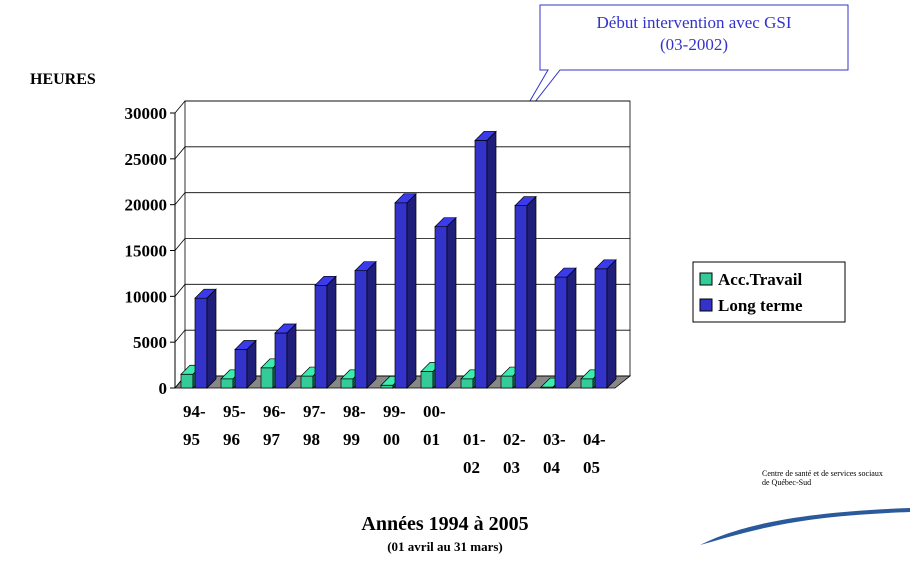 The width and height of the screenshot is (915, 562). I want to click on x-tick-label: 98- 99, so click(354, 425).